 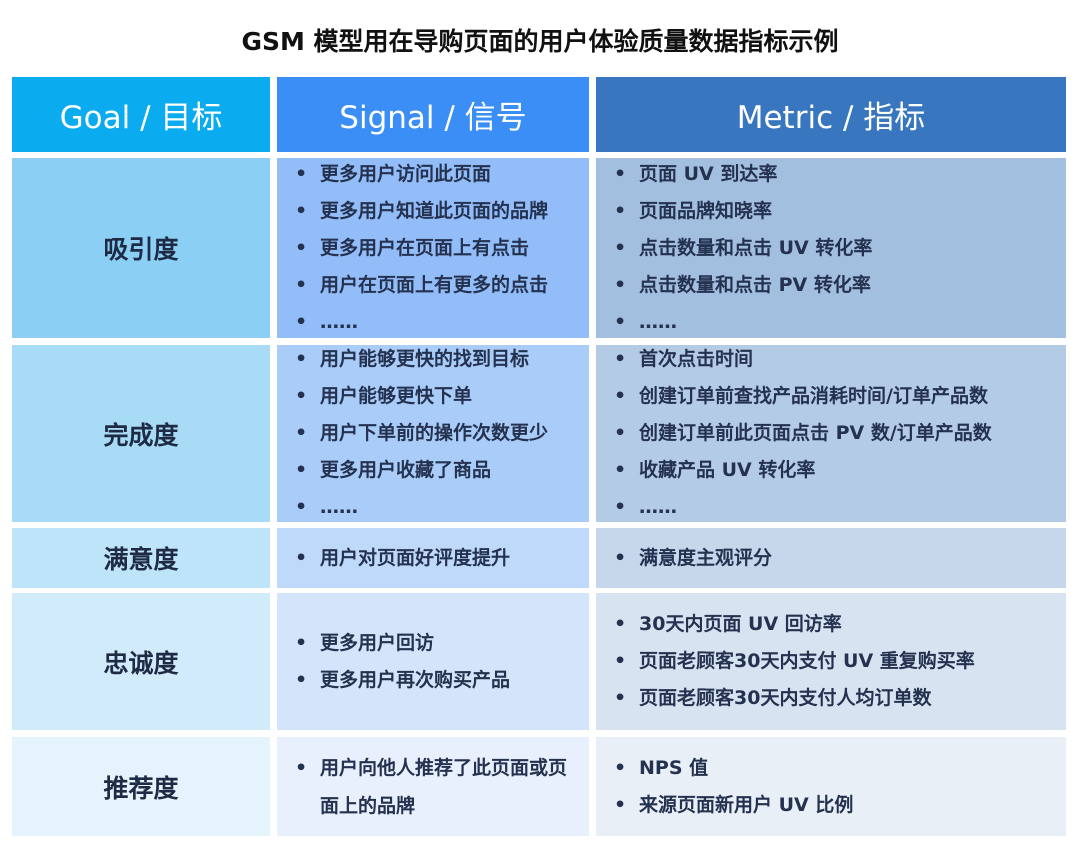 I want to click on list-item: • 更多用户访问此页面, so click(x=442, y=174).